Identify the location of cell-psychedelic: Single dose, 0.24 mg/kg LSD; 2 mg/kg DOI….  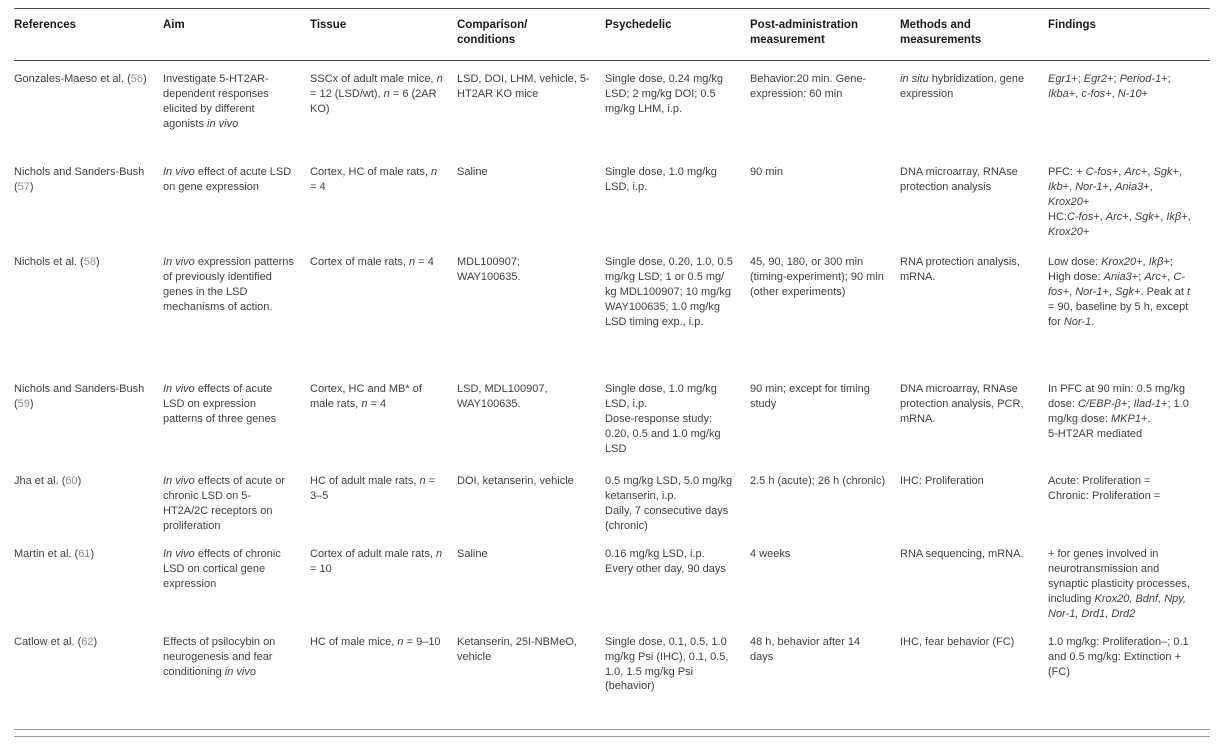
(664, 94).